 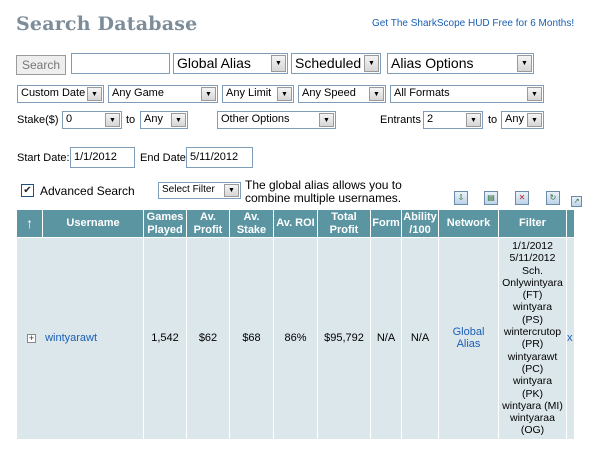 I want to click on page-title: Search Database, so click(x=107, y=24).